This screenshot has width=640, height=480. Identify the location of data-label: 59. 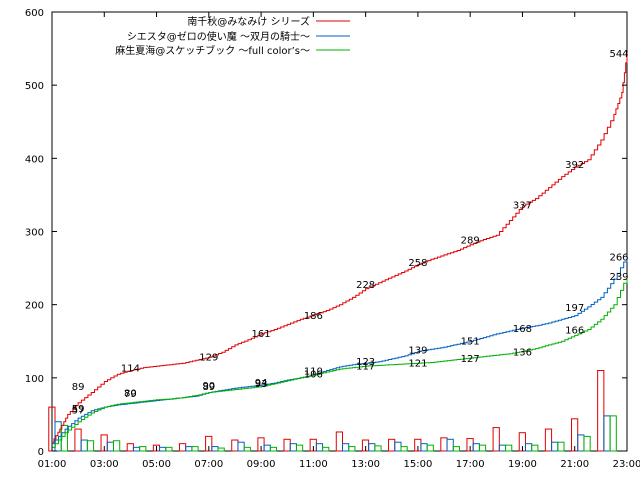
(78, 409).